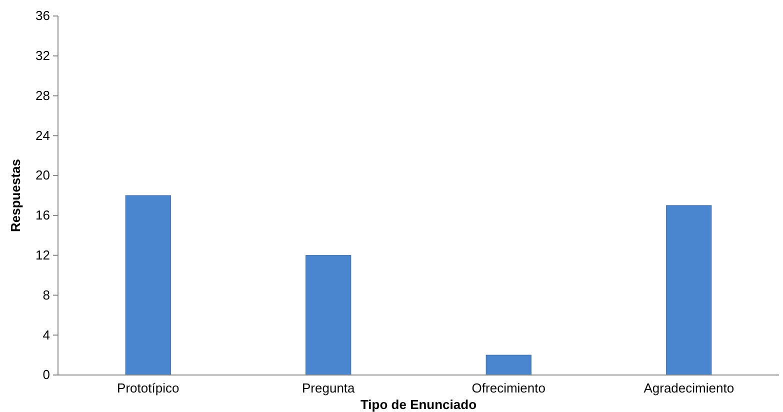  I want to click on x-tick-label: Agradecimiento, so click(689, 388).